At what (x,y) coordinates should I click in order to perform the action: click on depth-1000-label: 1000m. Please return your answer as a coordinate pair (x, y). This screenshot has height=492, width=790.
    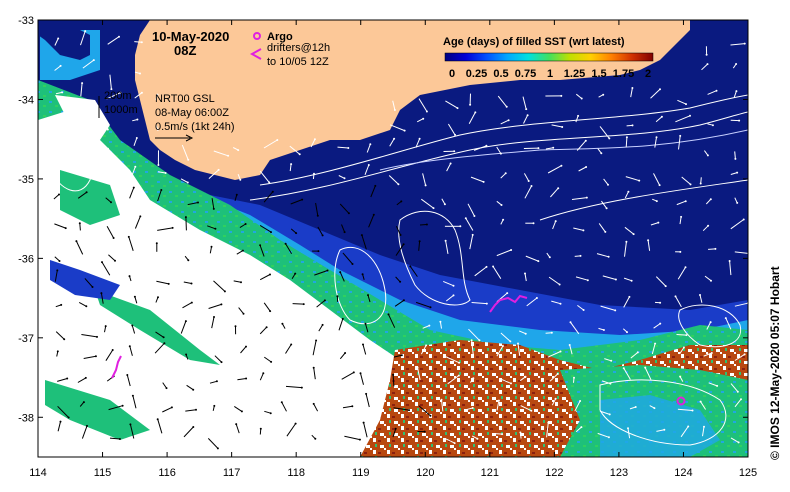
    Looking at the image, I should click on (121, 110).